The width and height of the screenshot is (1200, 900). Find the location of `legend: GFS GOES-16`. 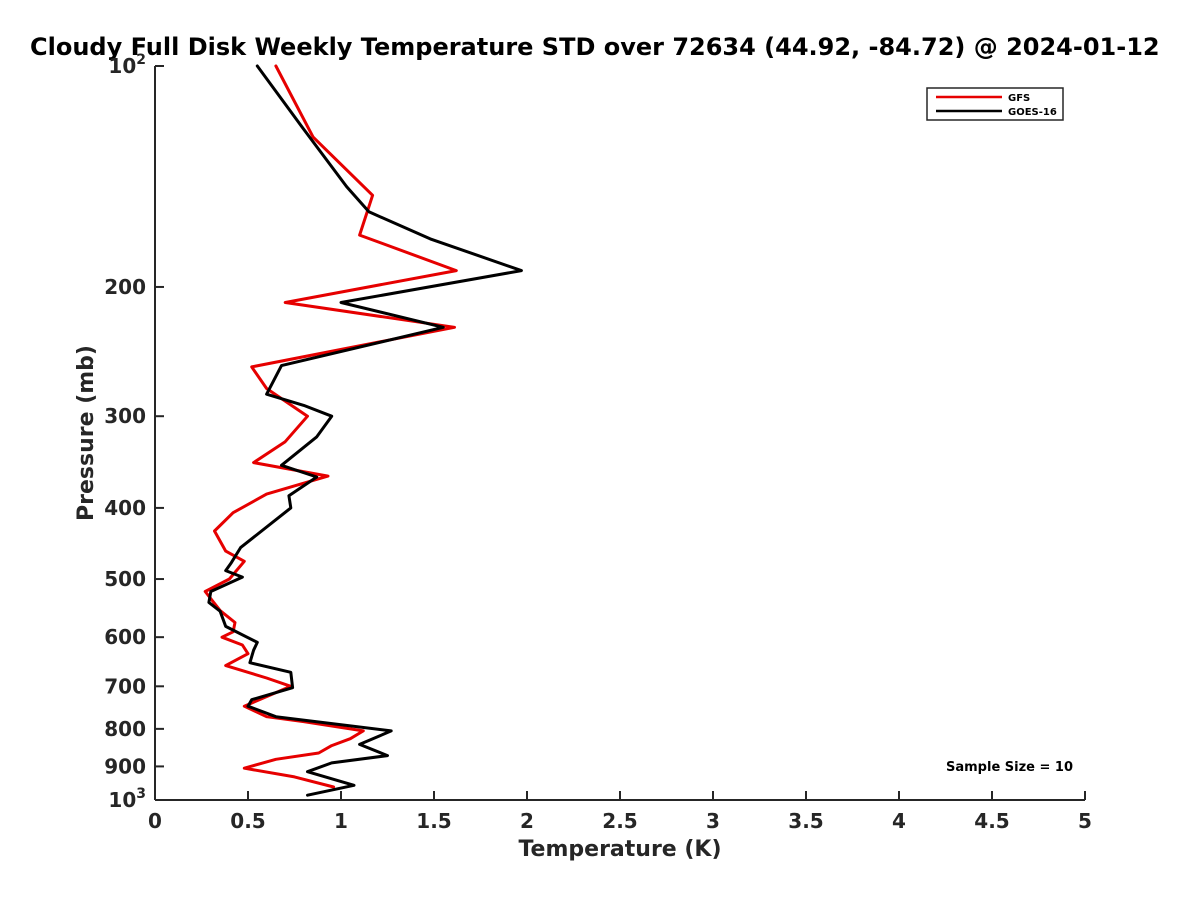

legend: GFS GOES-16 is located at coordinates (995, 104).